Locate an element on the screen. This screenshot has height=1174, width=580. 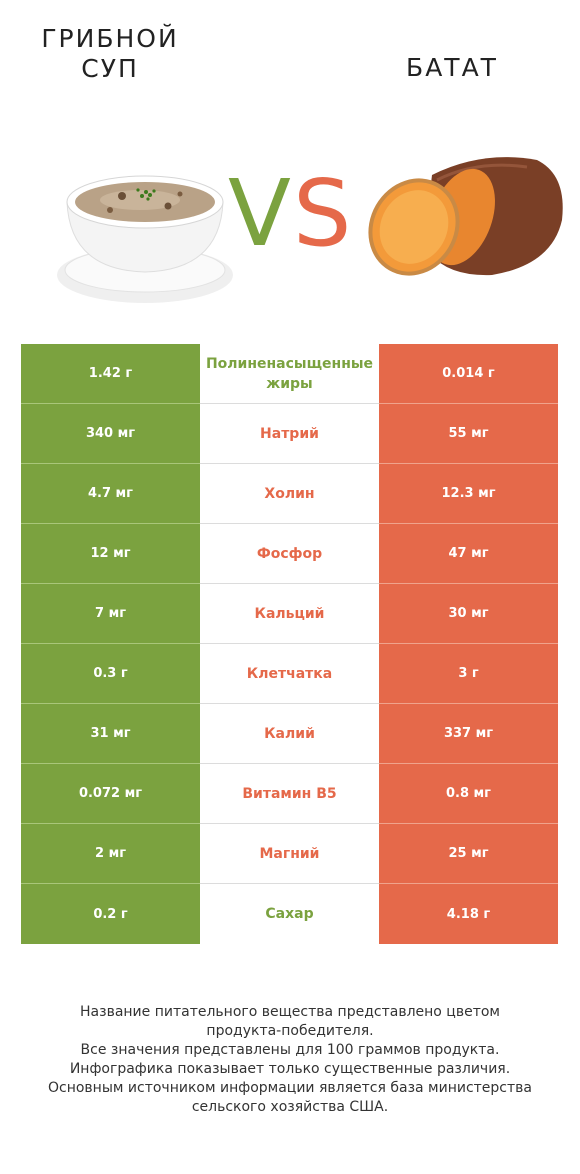
left-value-cell: 1.42 г is located at coordinates (110, 374).